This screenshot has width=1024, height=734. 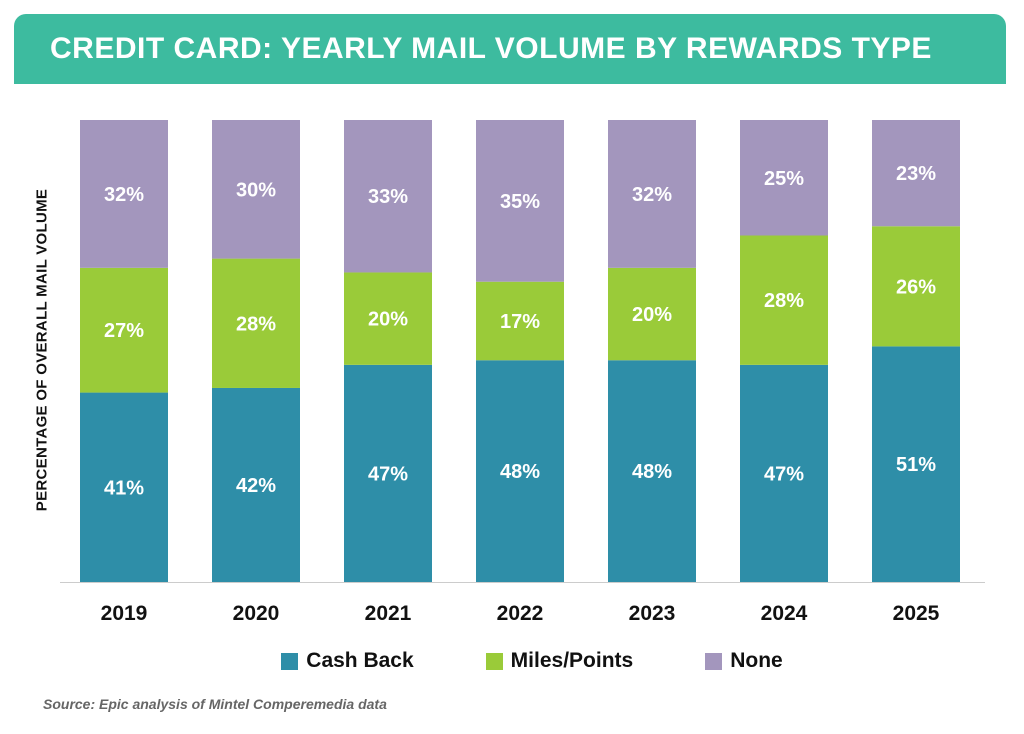 I want to click on legend-label-none: None, so click(x=756, y=660).